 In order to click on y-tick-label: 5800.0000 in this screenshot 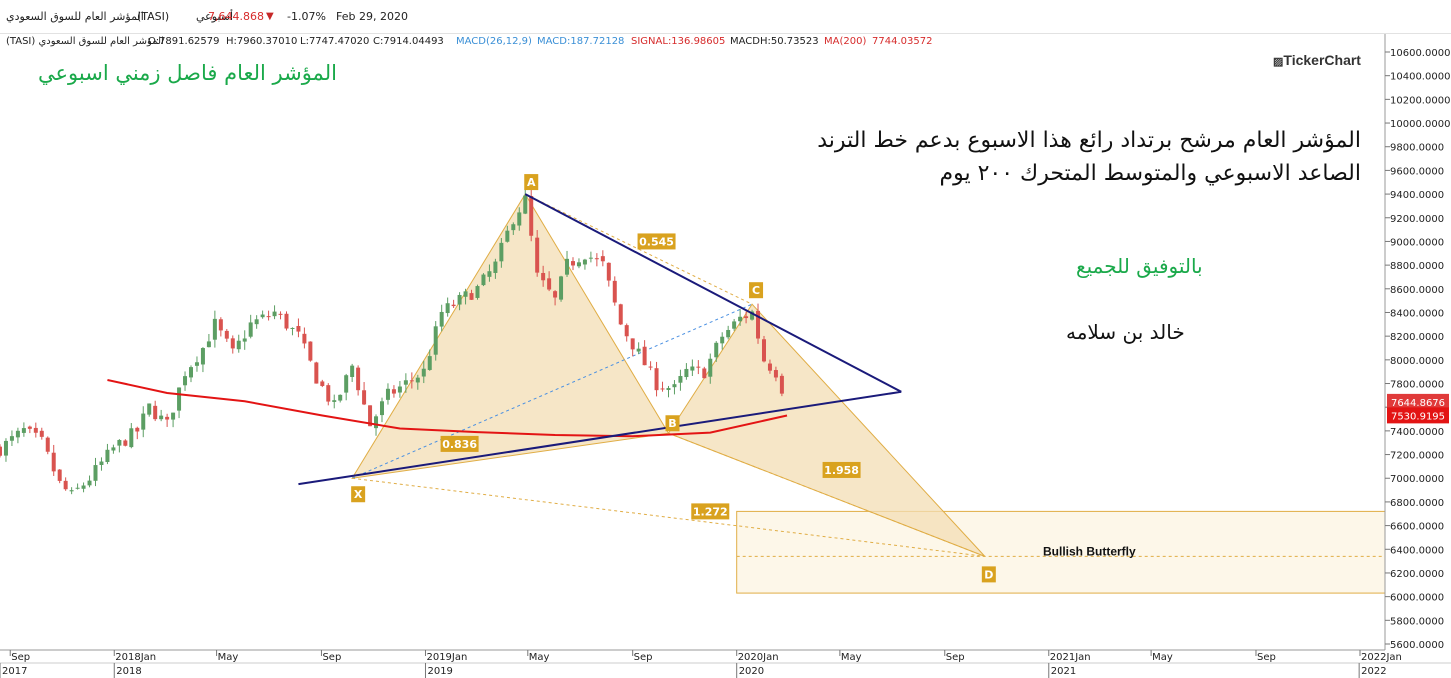, I will do `click(1417, 621)`.